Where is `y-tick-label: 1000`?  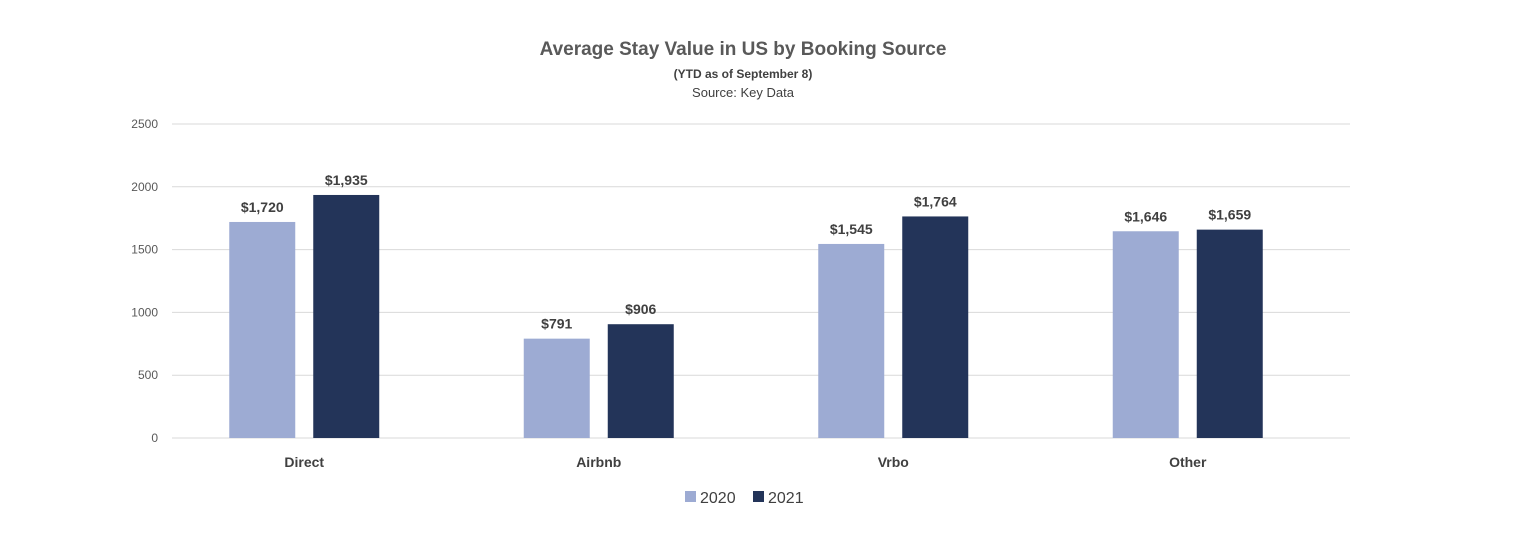
y-tick-label: 1000 is located at coordinates (144, 312).